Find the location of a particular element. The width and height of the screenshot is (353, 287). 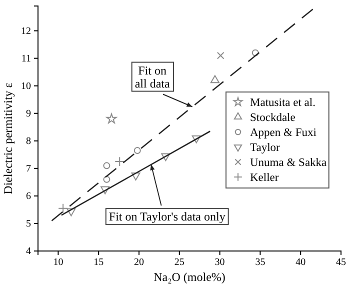

x-tick-label: 35 is located at coordinates (260, 262).